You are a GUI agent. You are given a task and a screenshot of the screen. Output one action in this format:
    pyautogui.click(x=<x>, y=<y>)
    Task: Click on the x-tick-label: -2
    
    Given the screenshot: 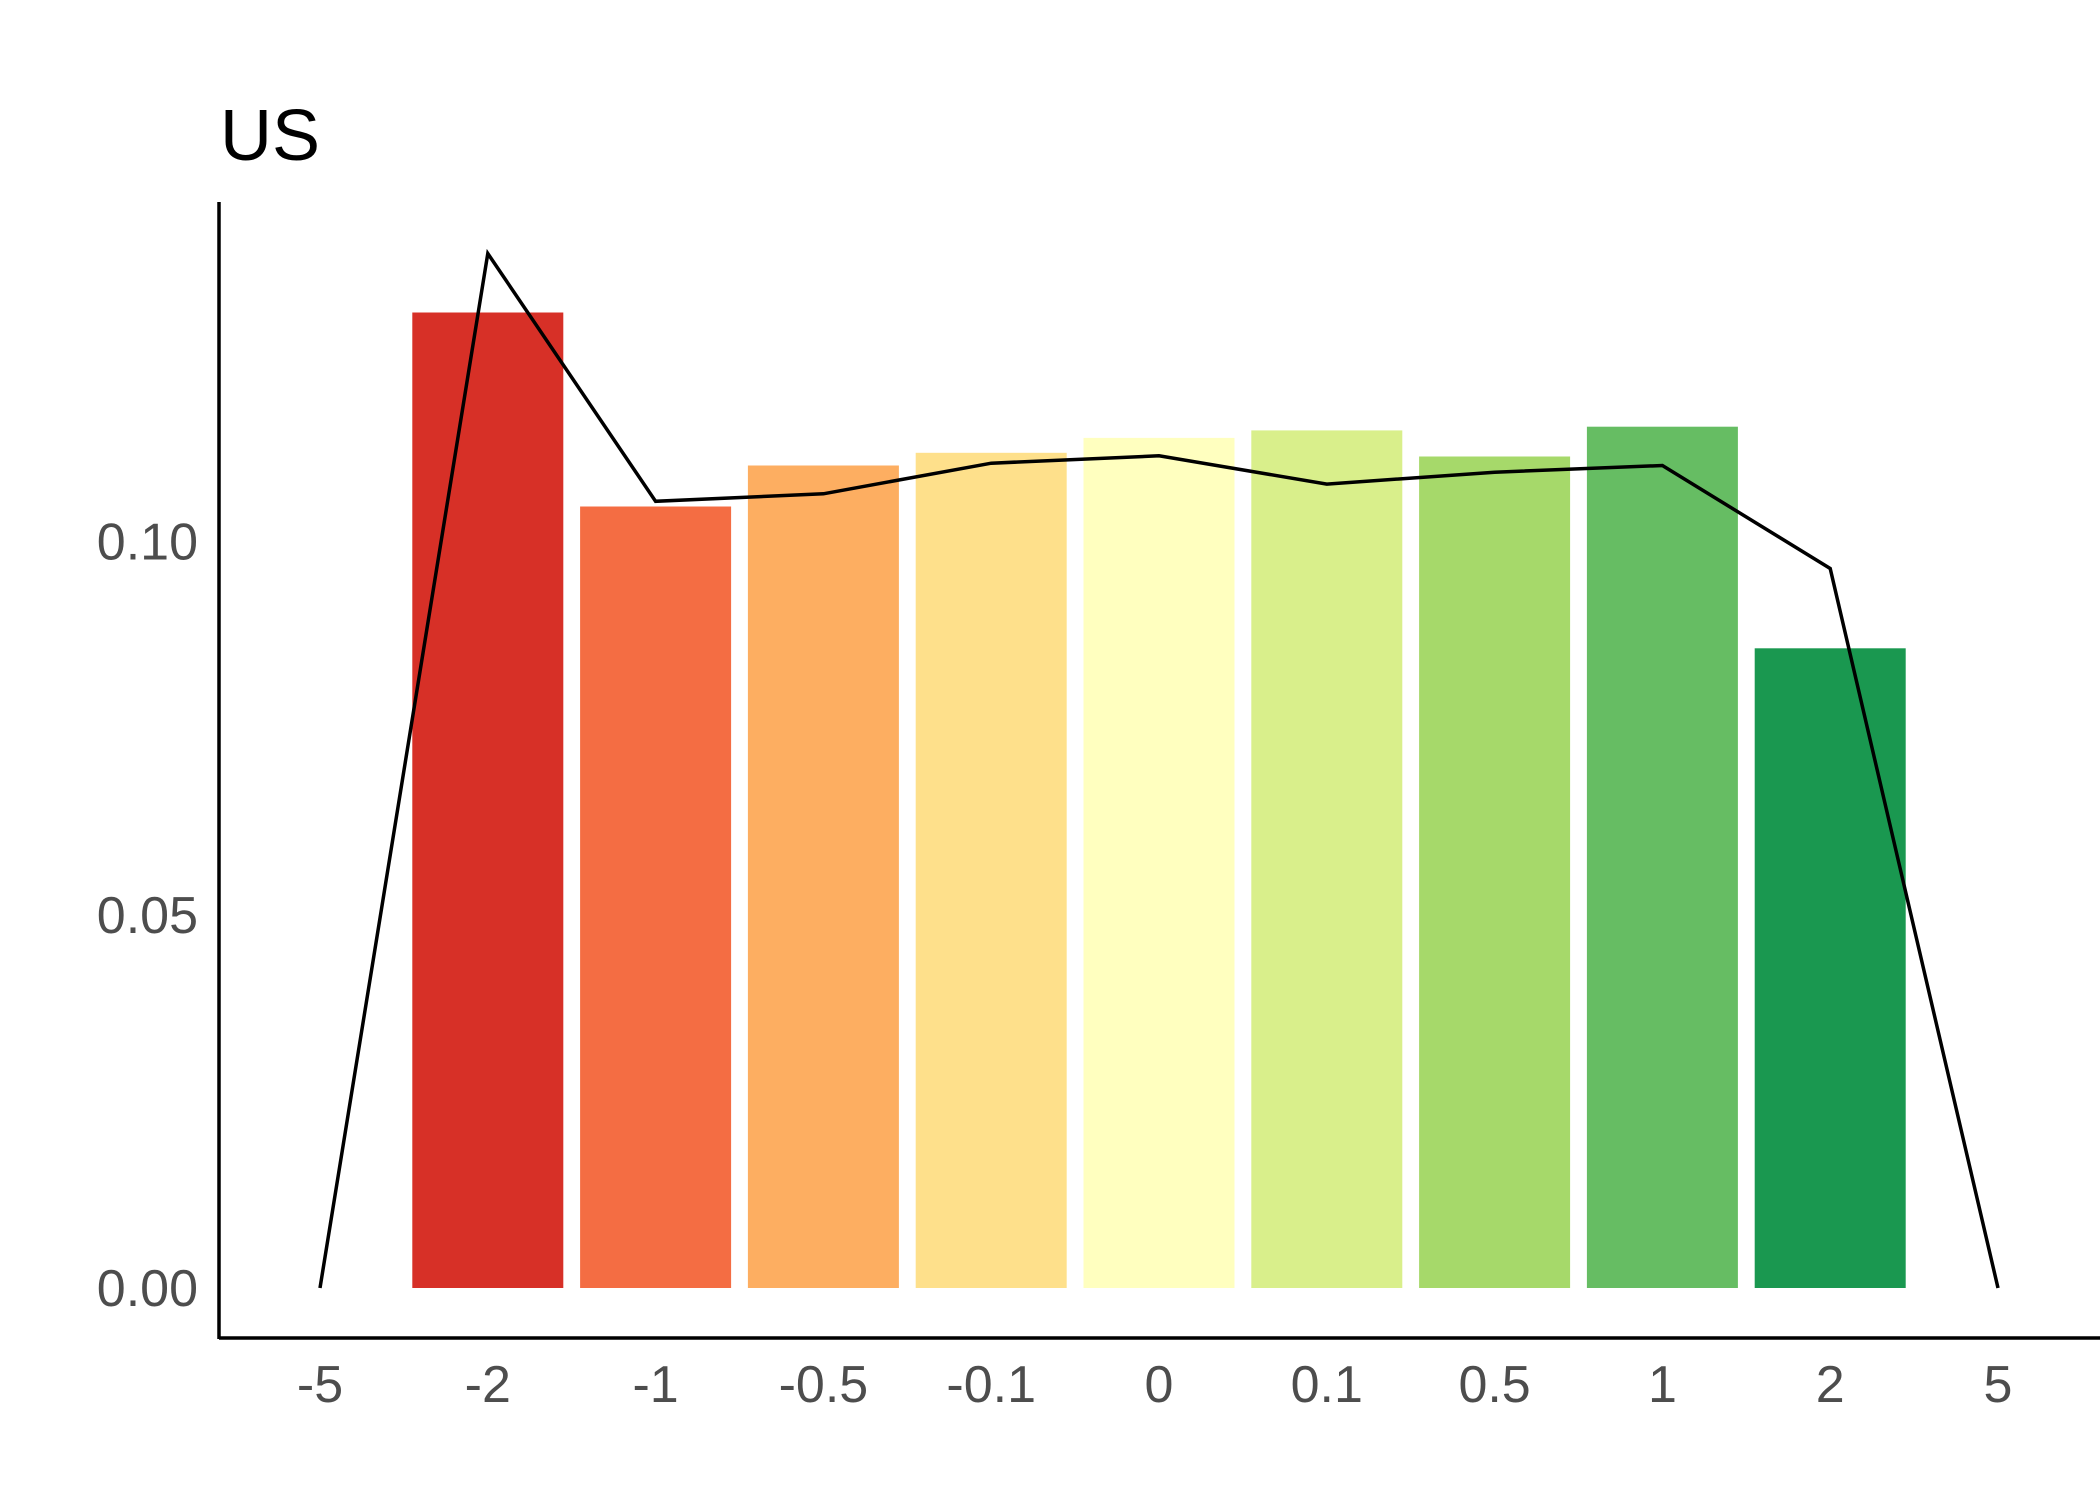 What is the action you would take?
    pyautogui.click(x=488, y=1385)
    